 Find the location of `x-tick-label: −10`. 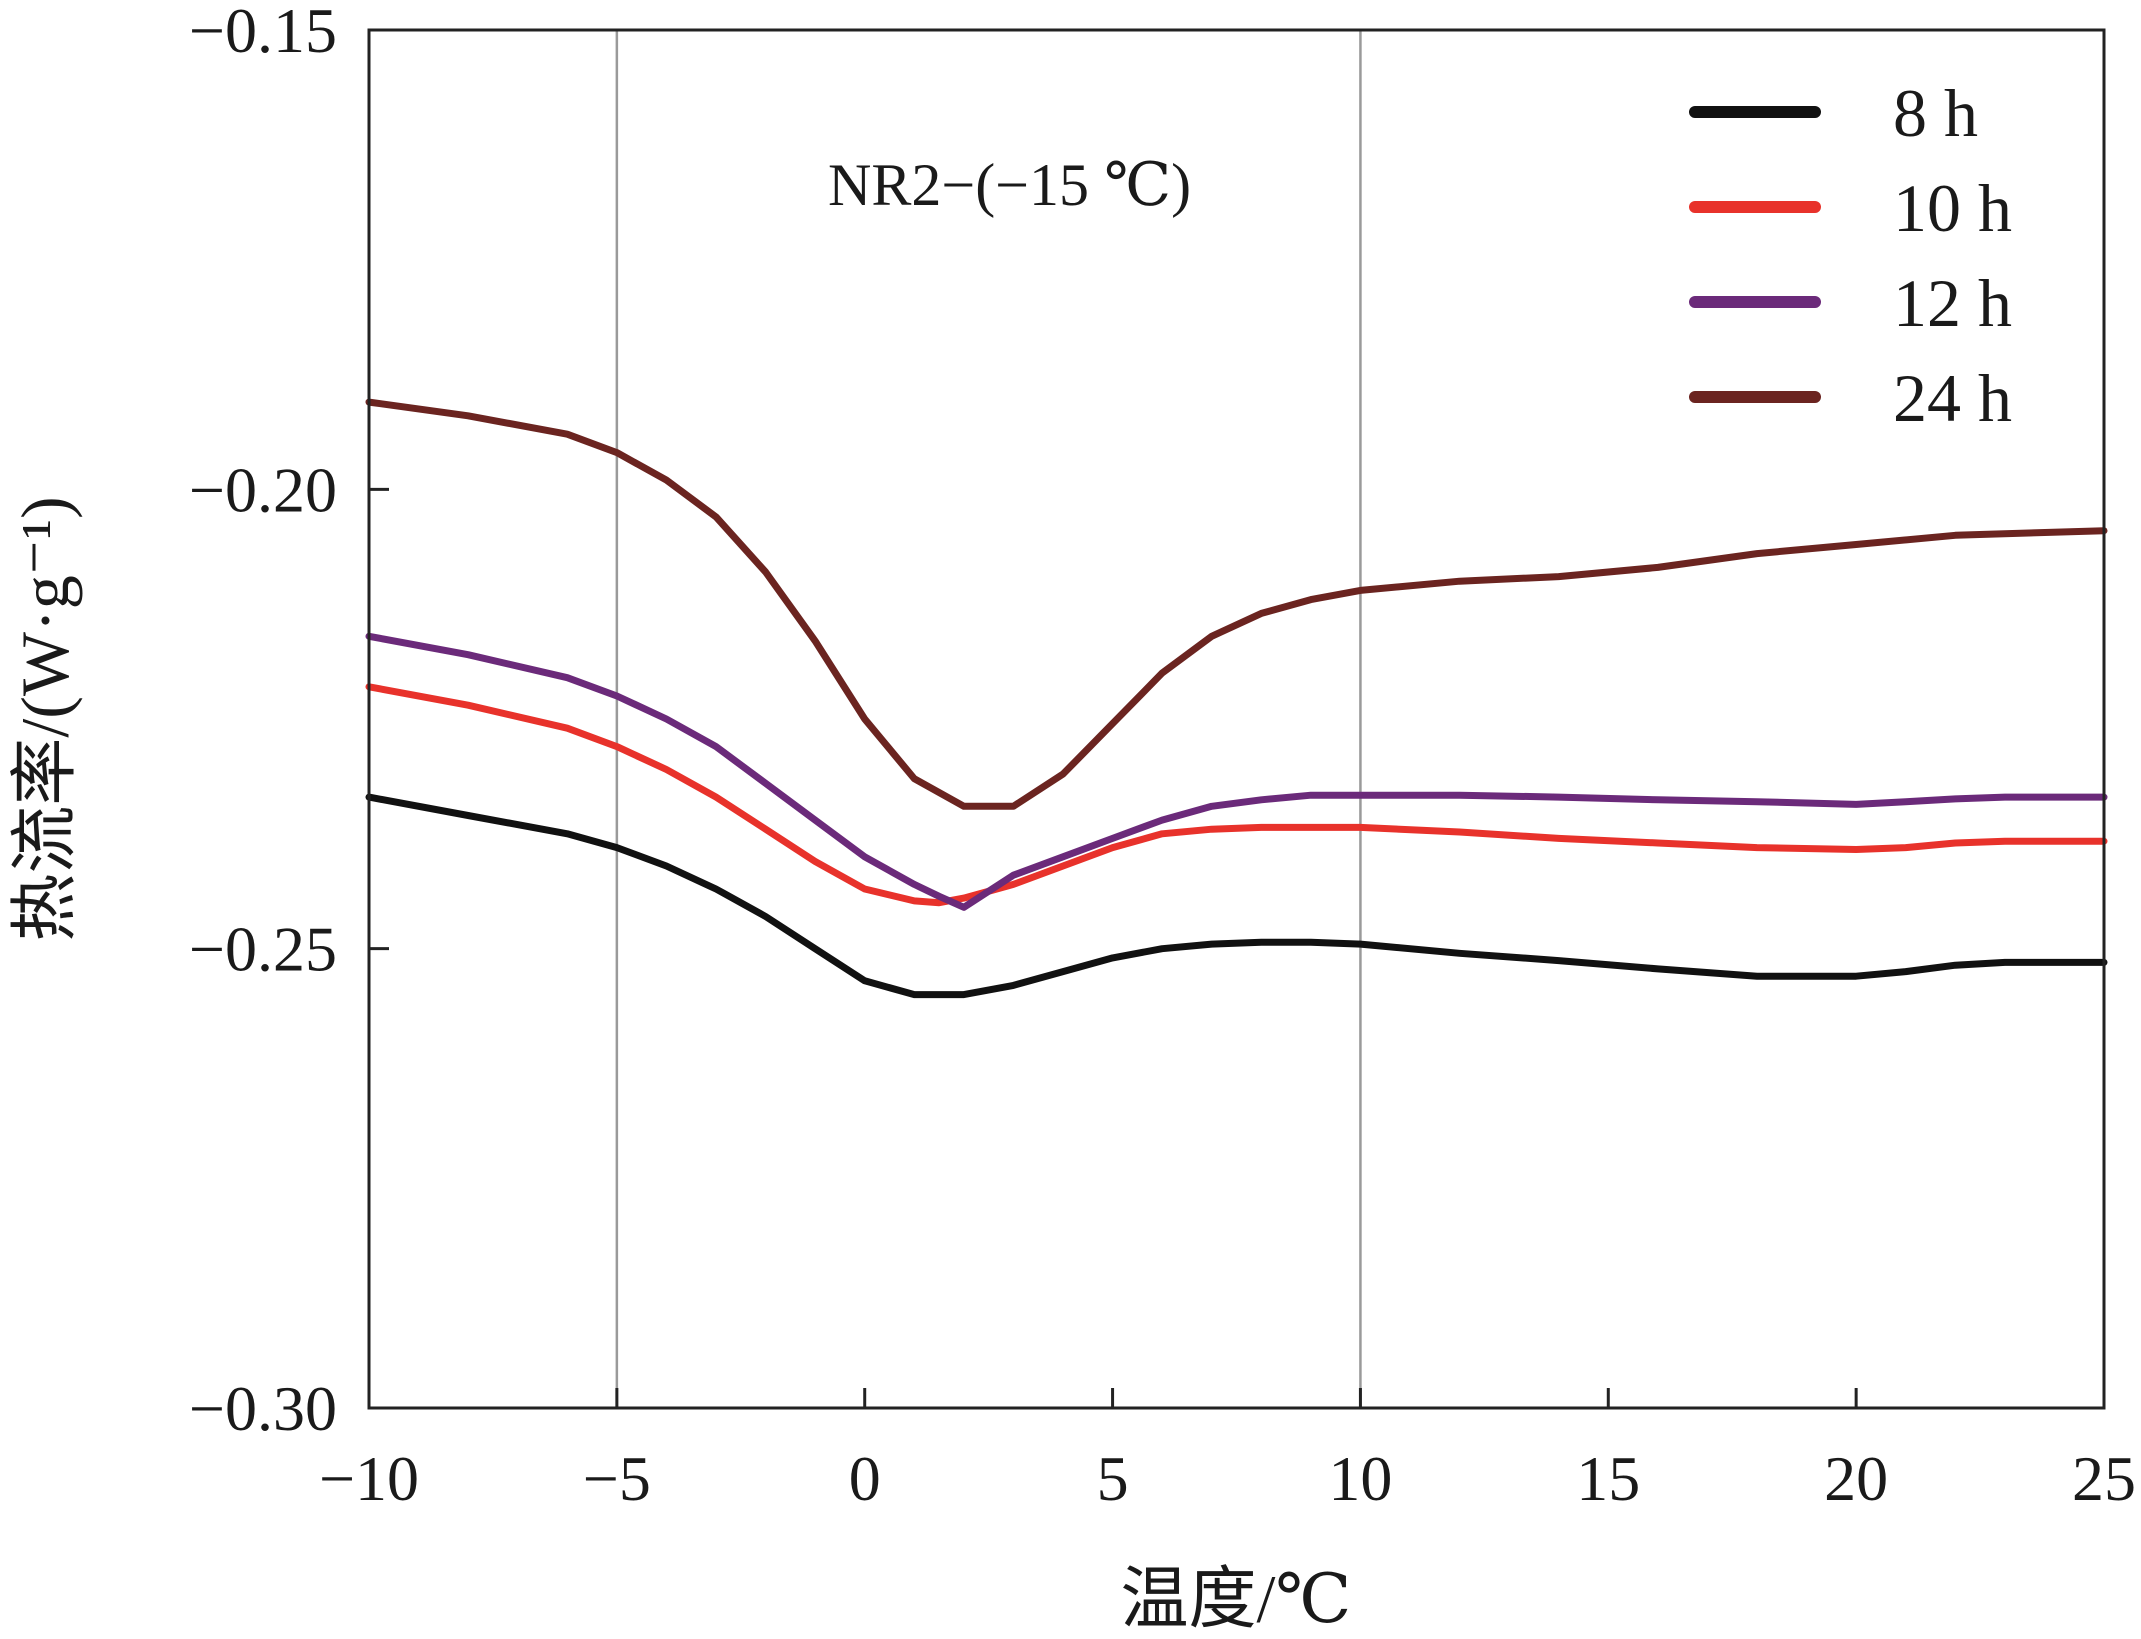

x-tick-label: −10 is located at coordinates (369, 1478).